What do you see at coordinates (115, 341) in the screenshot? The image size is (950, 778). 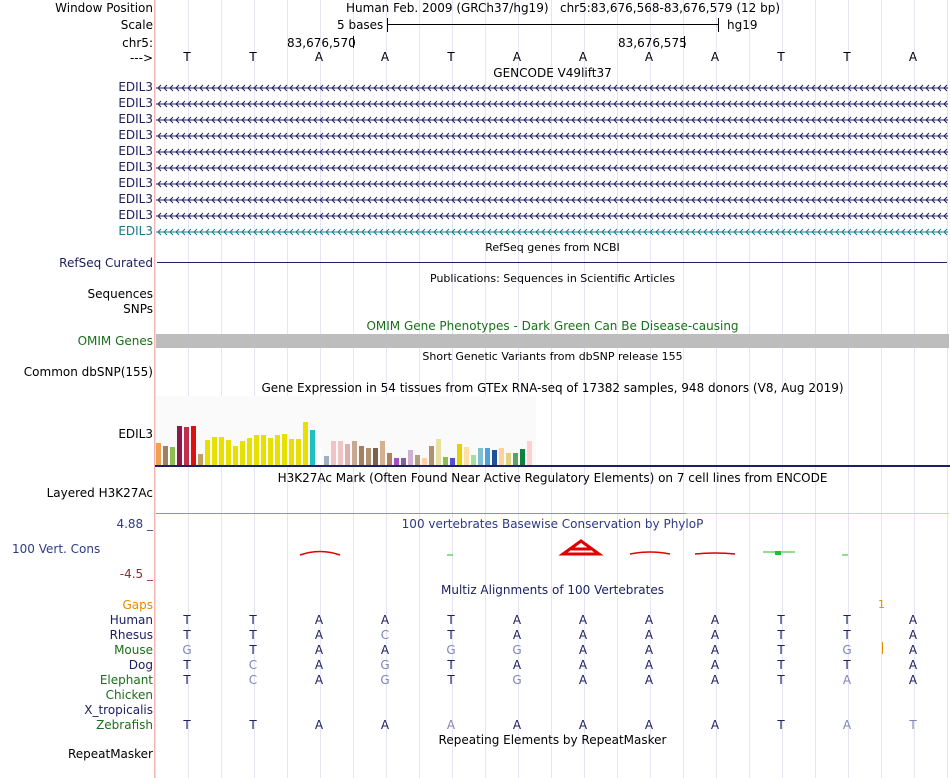 I see `omim-label: OMIM Genes` at bounding box center [115, 341].